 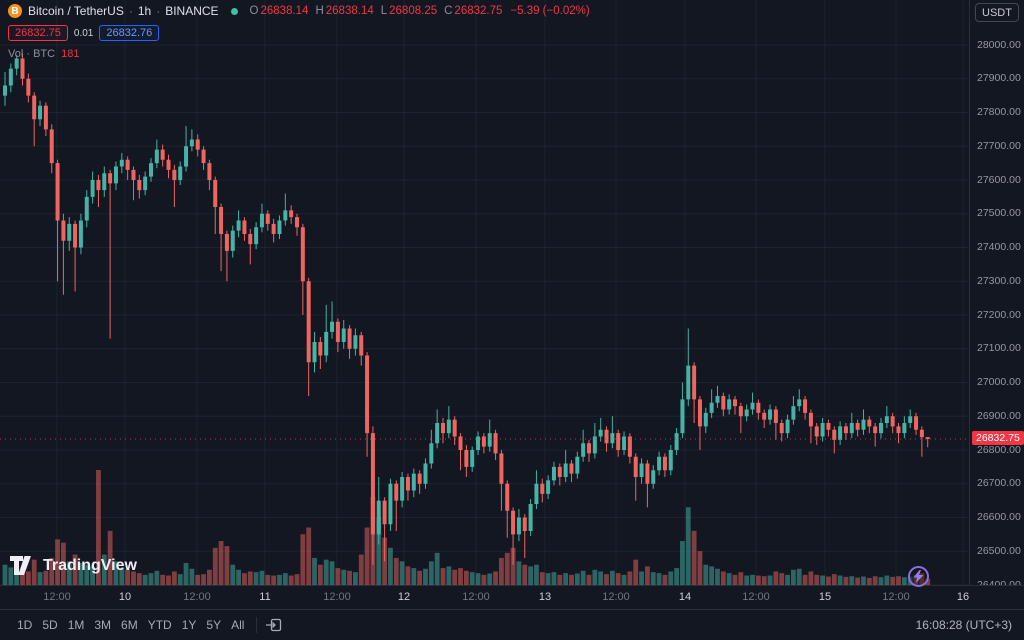 I want to click on range-button-6m: 6M, so click(x=129, y=625).